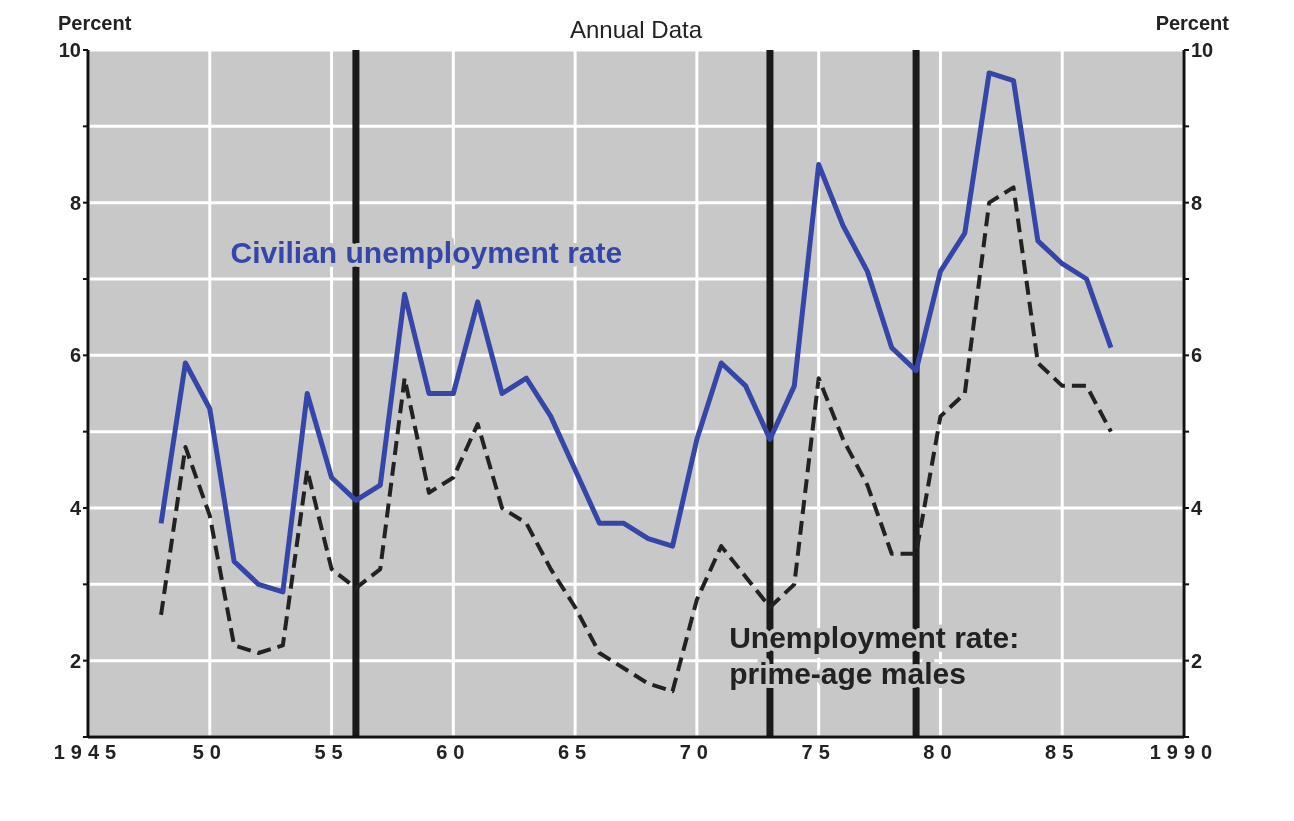 This screenshot has height=821, width=1294. I want to click on x-tick-label: 65, so click(575, 752).